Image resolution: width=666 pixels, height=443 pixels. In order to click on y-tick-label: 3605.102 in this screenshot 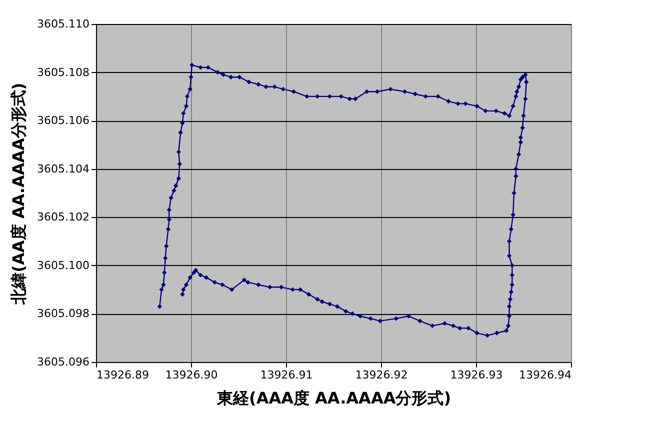, I will do `click(63, 217)`.